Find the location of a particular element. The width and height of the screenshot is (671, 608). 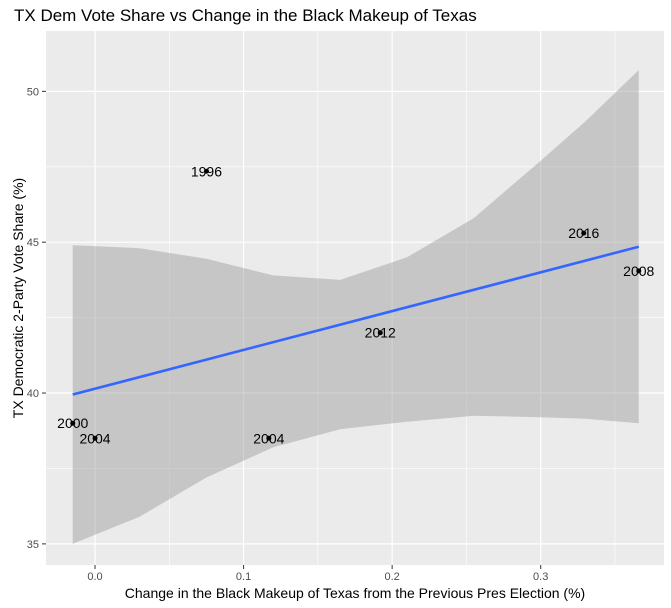

point-label: 2000 is located at coordinates (72, 423).